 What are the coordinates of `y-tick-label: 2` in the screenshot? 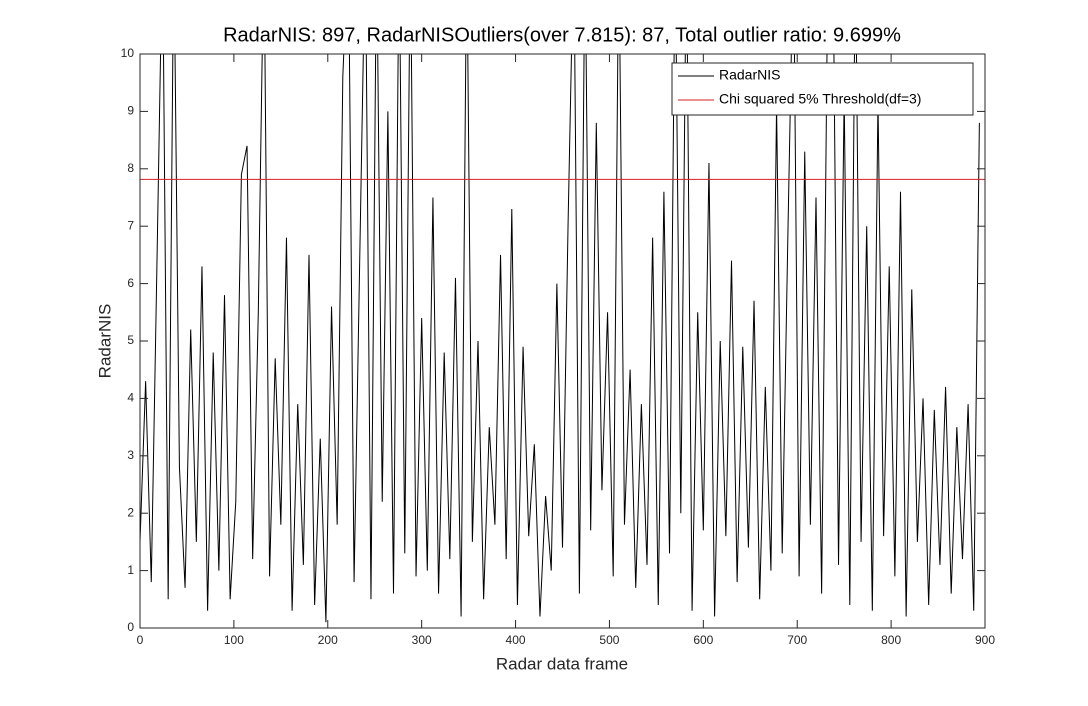 It's located at (130, 512).